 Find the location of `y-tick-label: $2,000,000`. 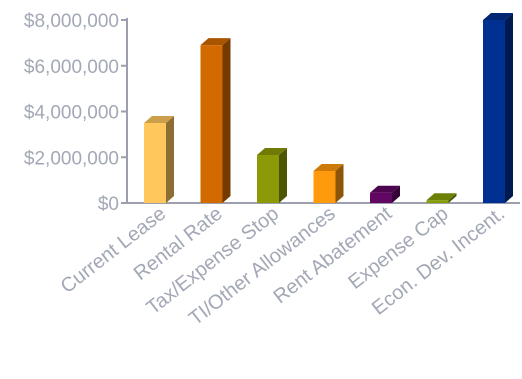

y-tick-label: $2,000,000 is located at coordinates (71, 158).